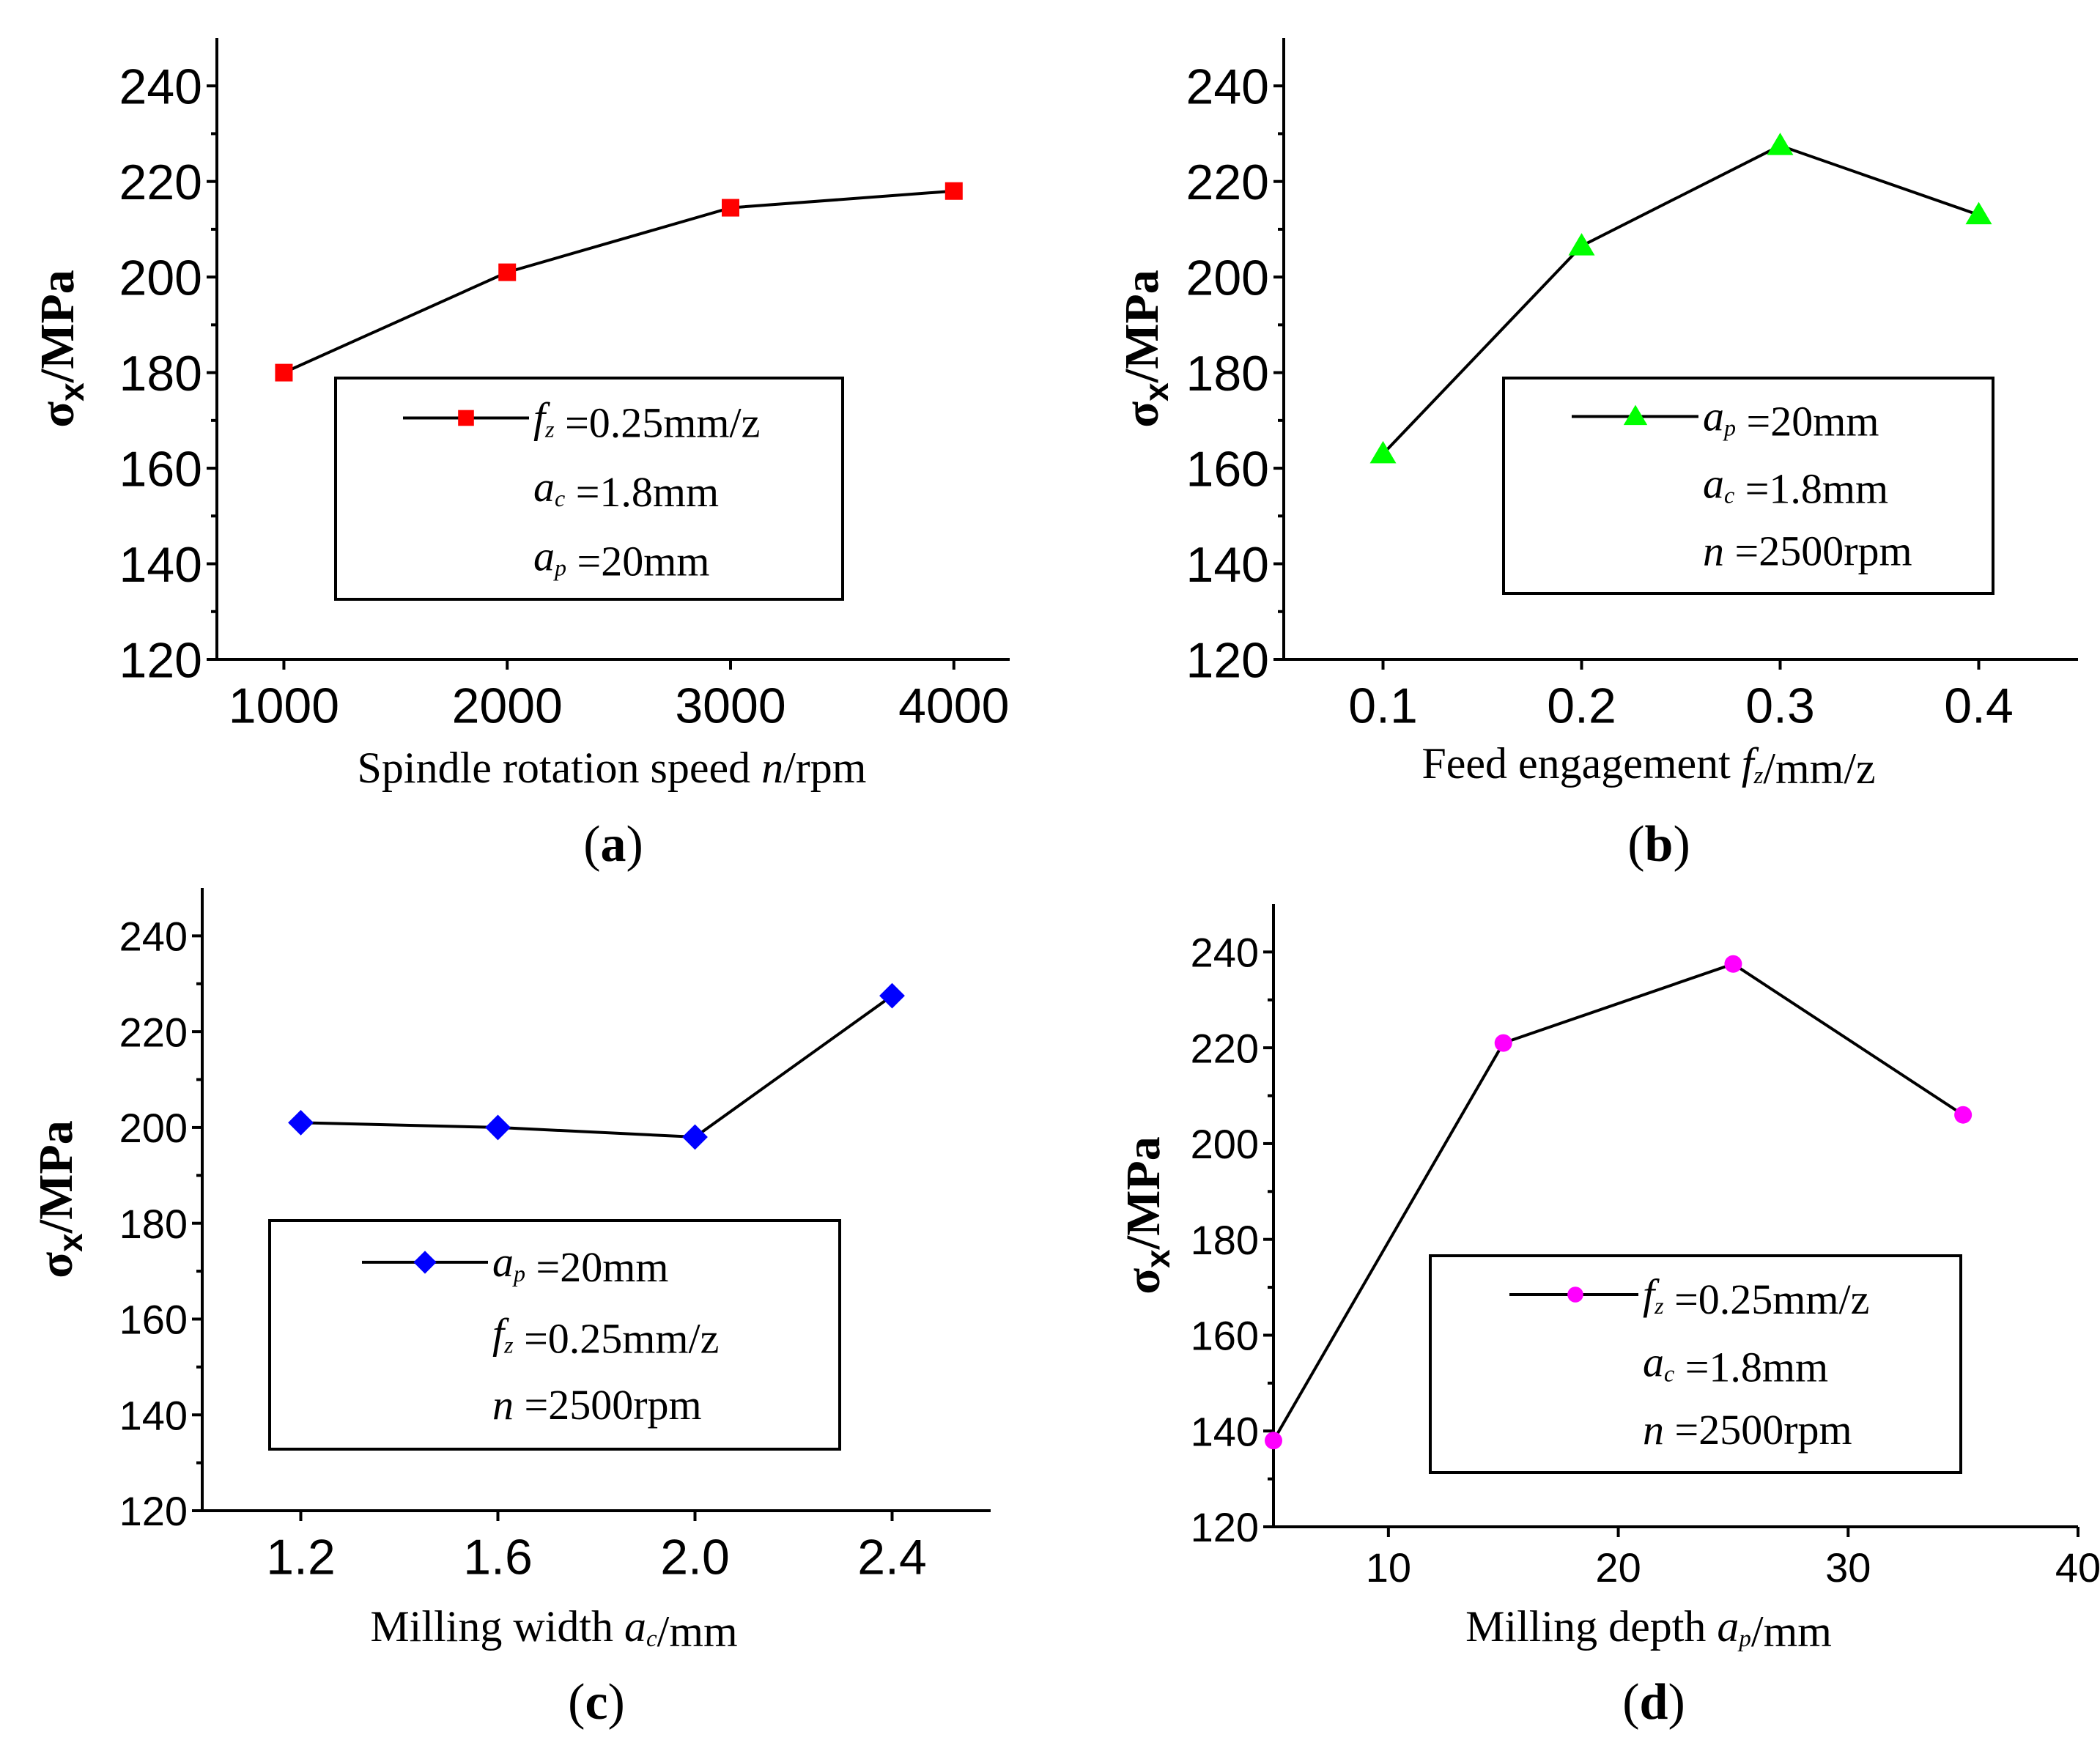  What do you see at coordinates (553, 1629) in the screenshot?
I see `x-axis-label: Milling width ac/mm` at bounding box center [553, 1629].